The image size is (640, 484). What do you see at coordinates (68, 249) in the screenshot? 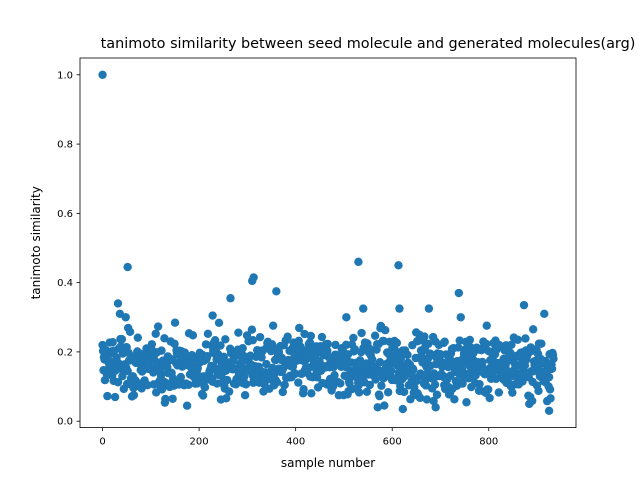
I see `y-axis-ticks: 0.0 0.2 0.4 0.6 0.8 1.0` at bounding box center [68, 249].